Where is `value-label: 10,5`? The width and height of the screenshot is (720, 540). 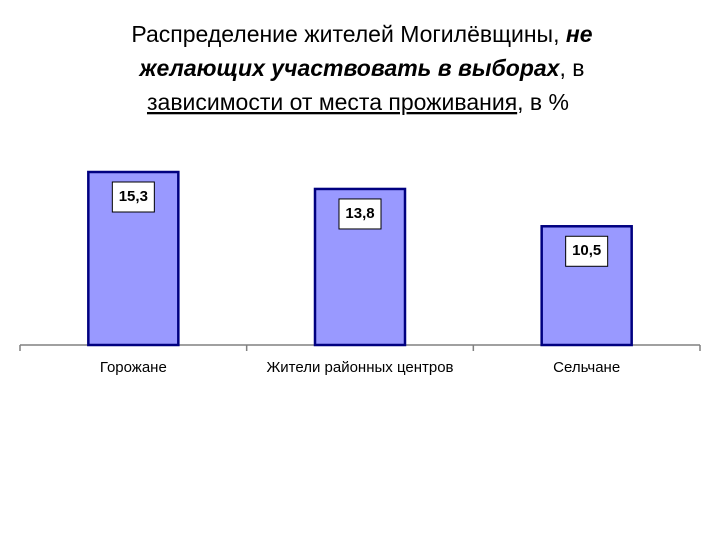 value-label: 10,5 is located at coordinates (586, 250).